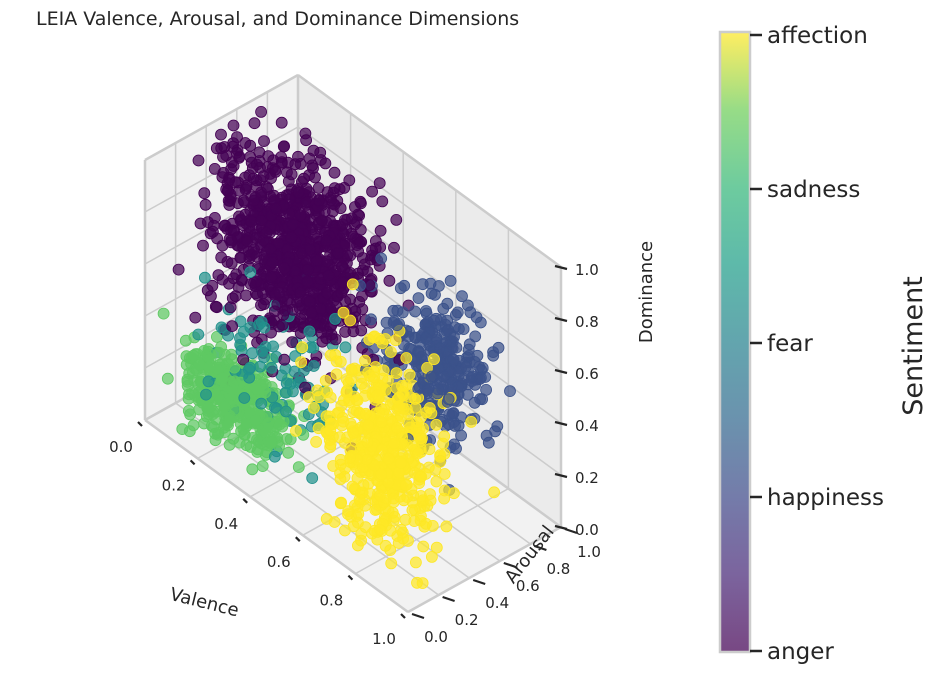 The width and height of the screenshot is (938, 674). I want to click on z-tick, so click(561, 267).